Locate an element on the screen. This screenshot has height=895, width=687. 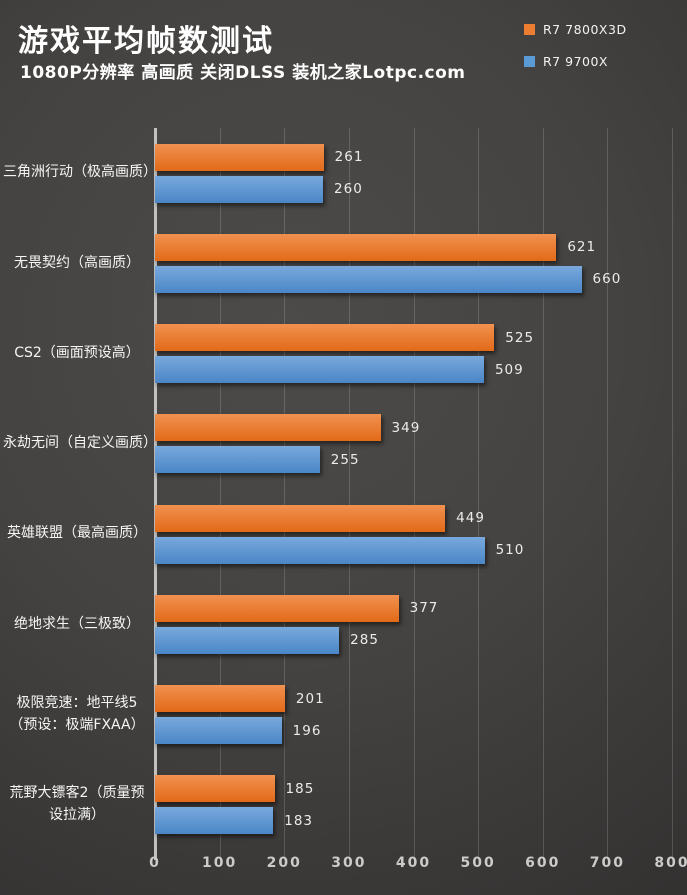
page-subtitle: 1080P分辨率 高画质 关闭DLSS 装机之家Lotpc.com is located at coordinates (243, 73).